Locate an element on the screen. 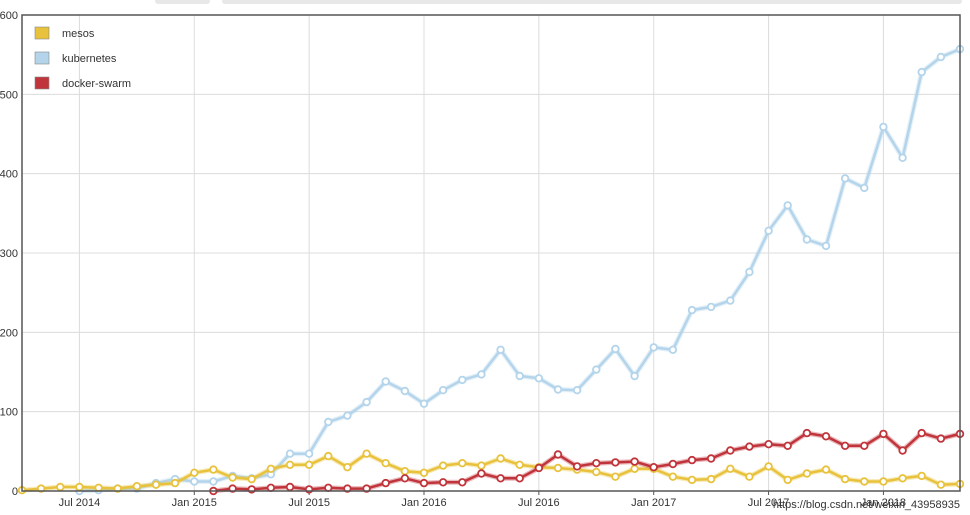  series-mesos is located at coordinates (491, 472).